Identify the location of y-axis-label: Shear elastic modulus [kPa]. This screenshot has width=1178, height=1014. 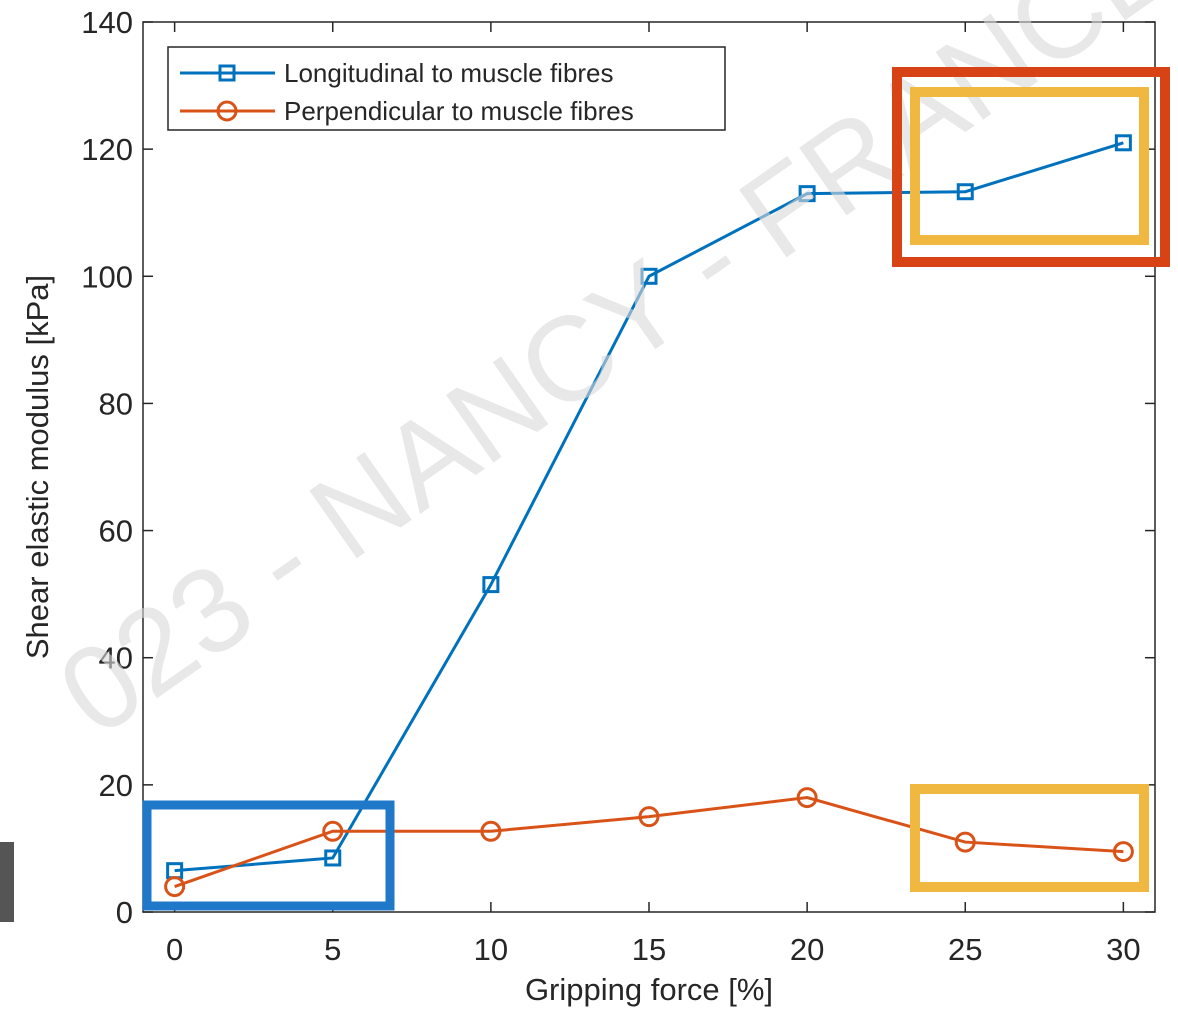
(37, 467).